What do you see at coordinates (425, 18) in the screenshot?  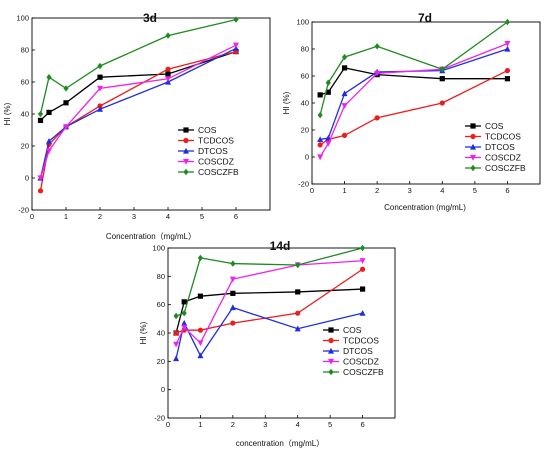 I see `chart-title: 7d` at bounding box center [425, 18].